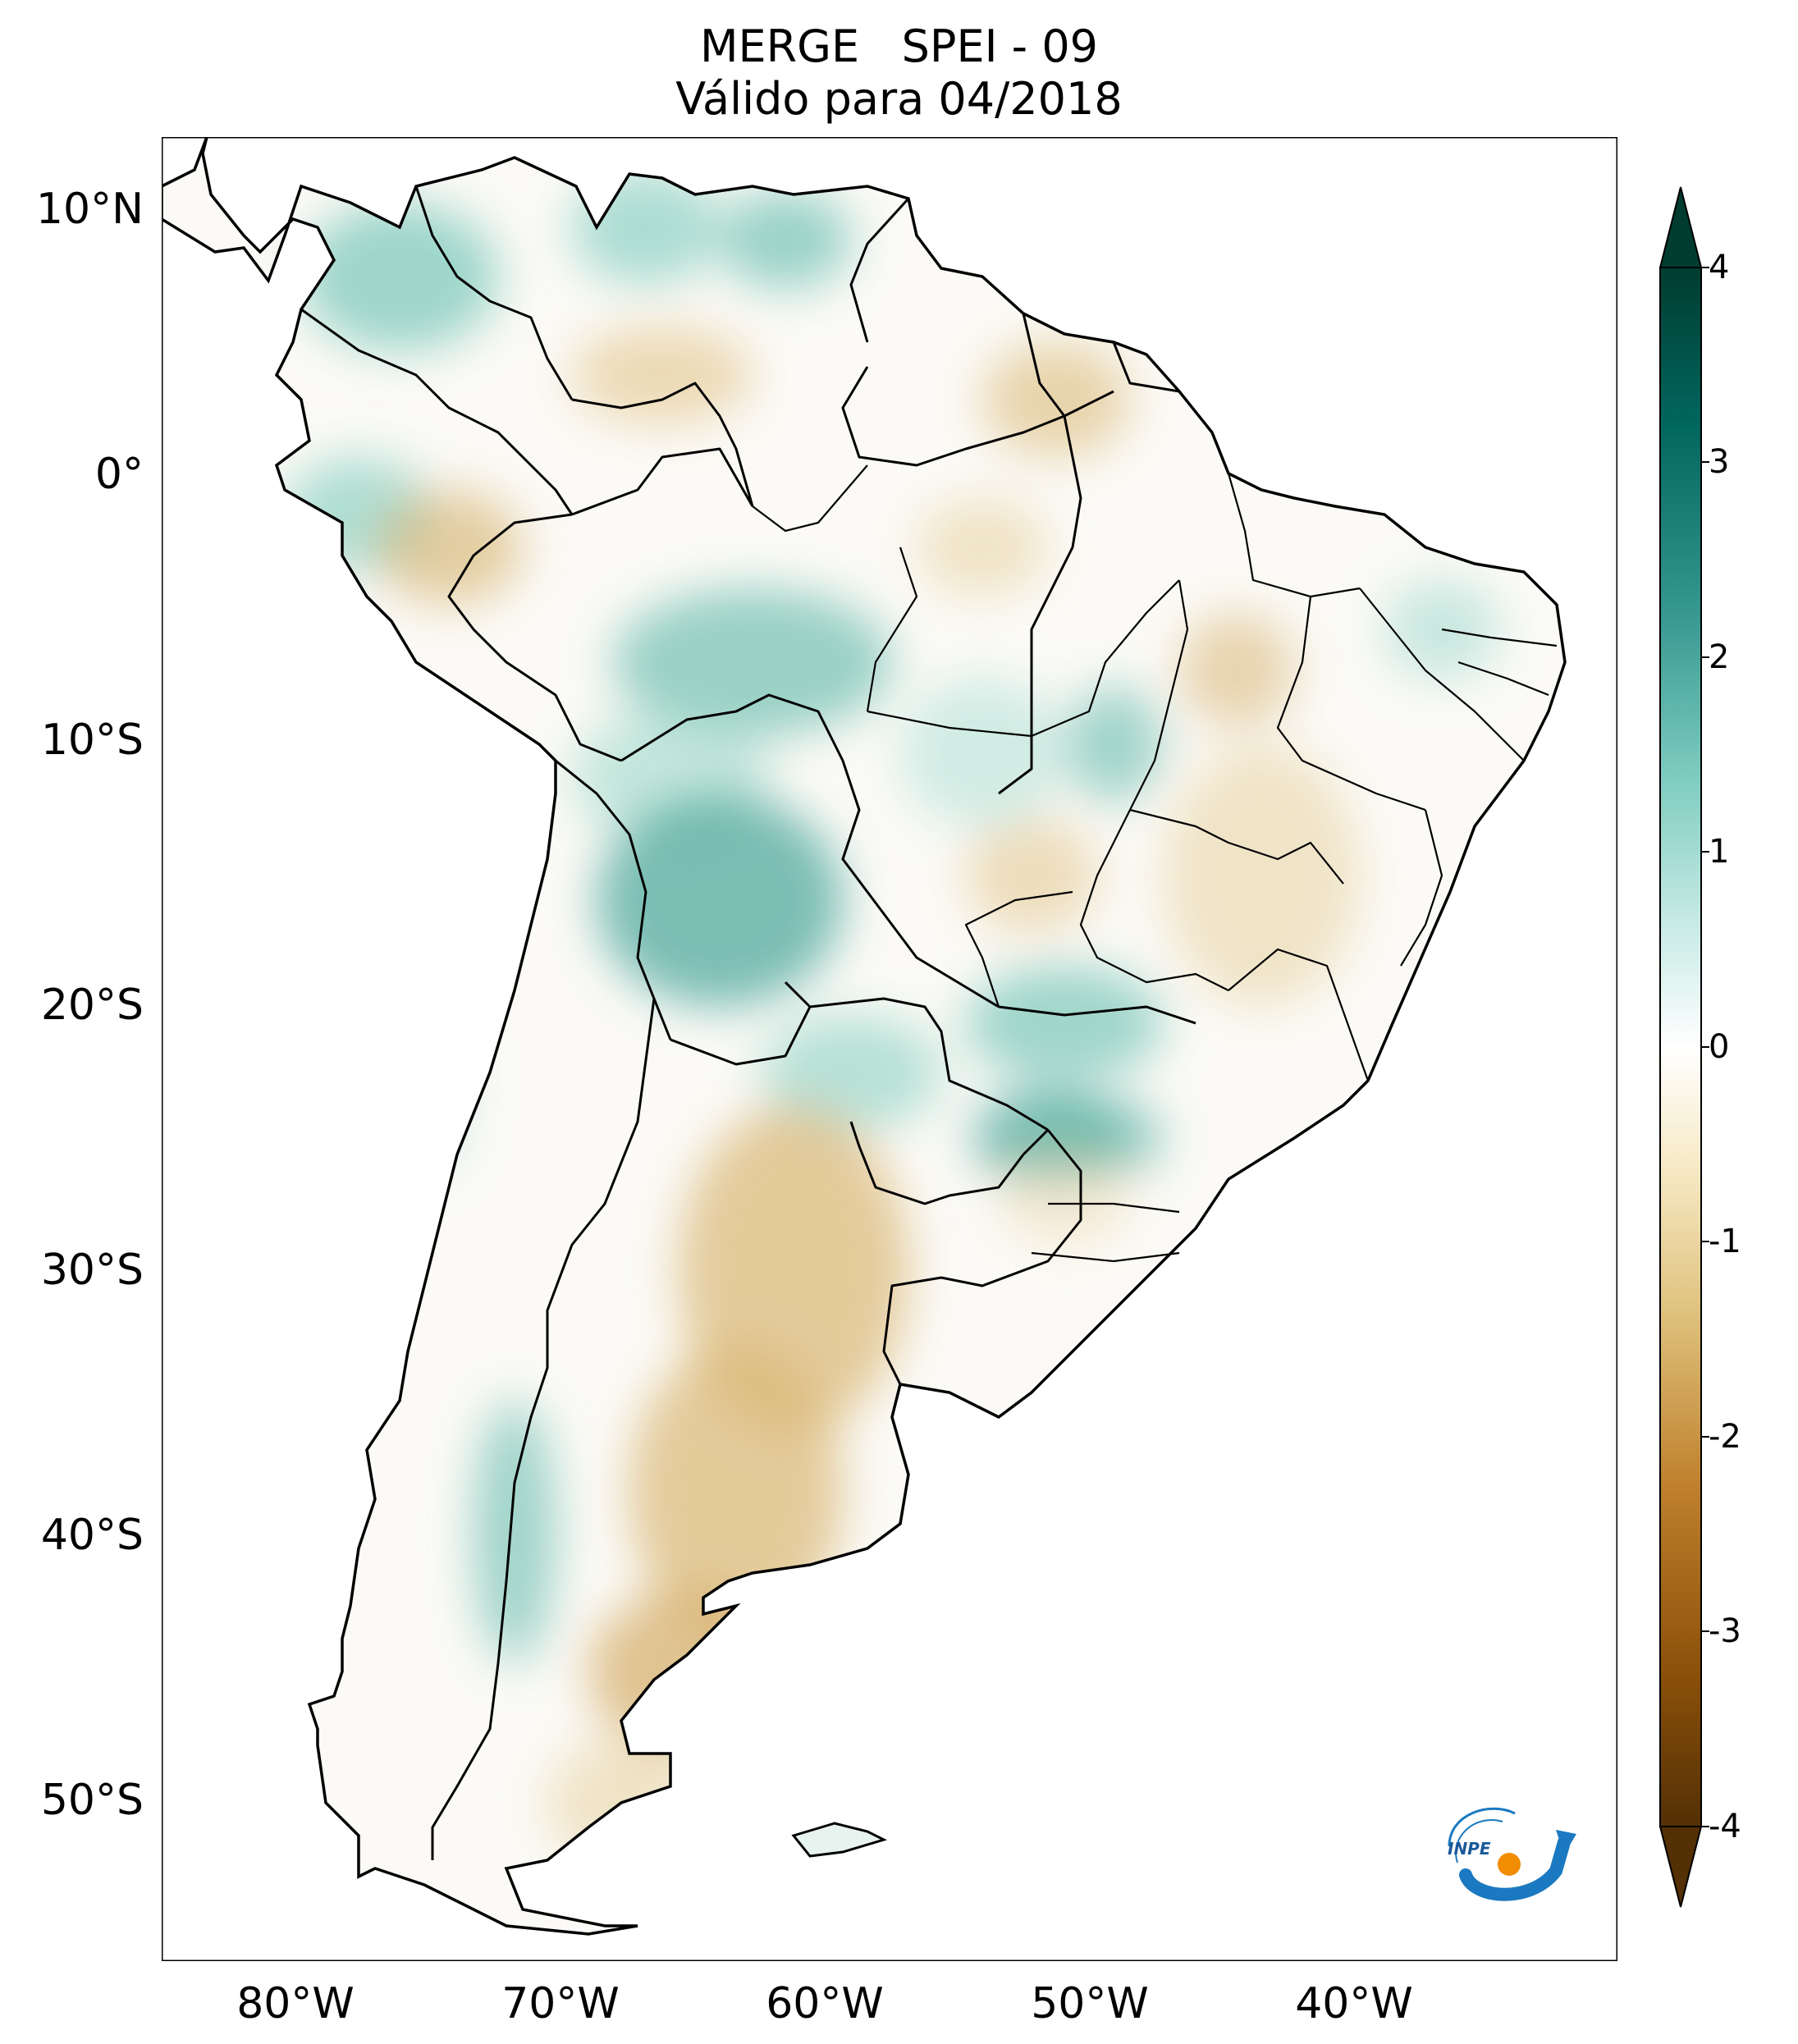 This screenshot has height=2044, width=1798. Describe the element at coordinates (89, 209) in the screenshot. I see `lat-label-10n: 10°N` at that location.